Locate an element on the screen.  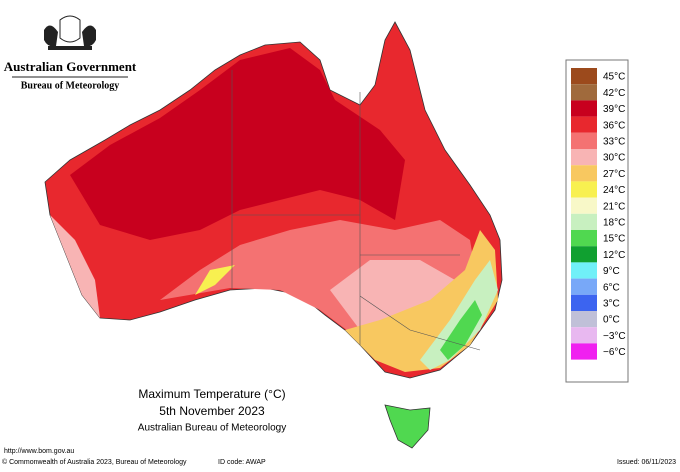
green-highland is located at coordinates (461, 330).